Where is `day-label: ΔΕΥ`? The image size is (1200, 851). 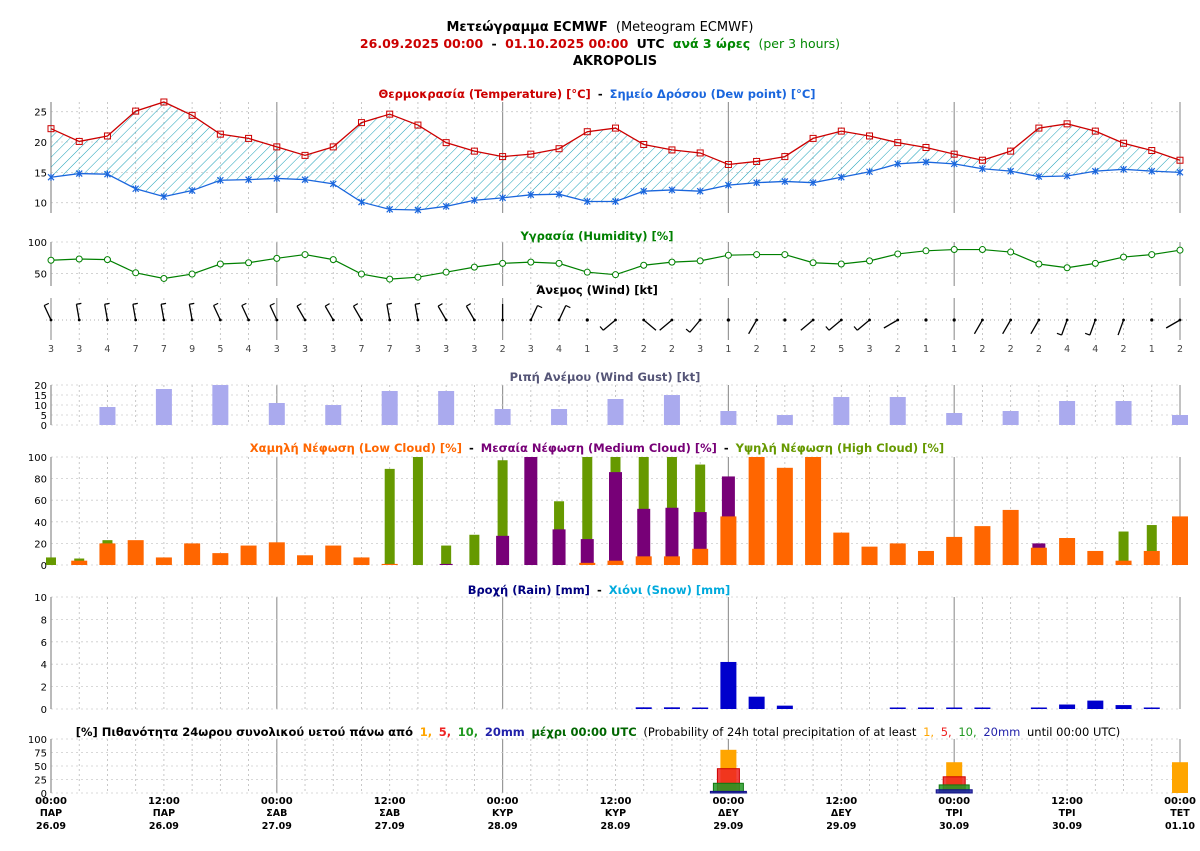
day-label: ΔΕΥ is located at coordinates (728, 813).